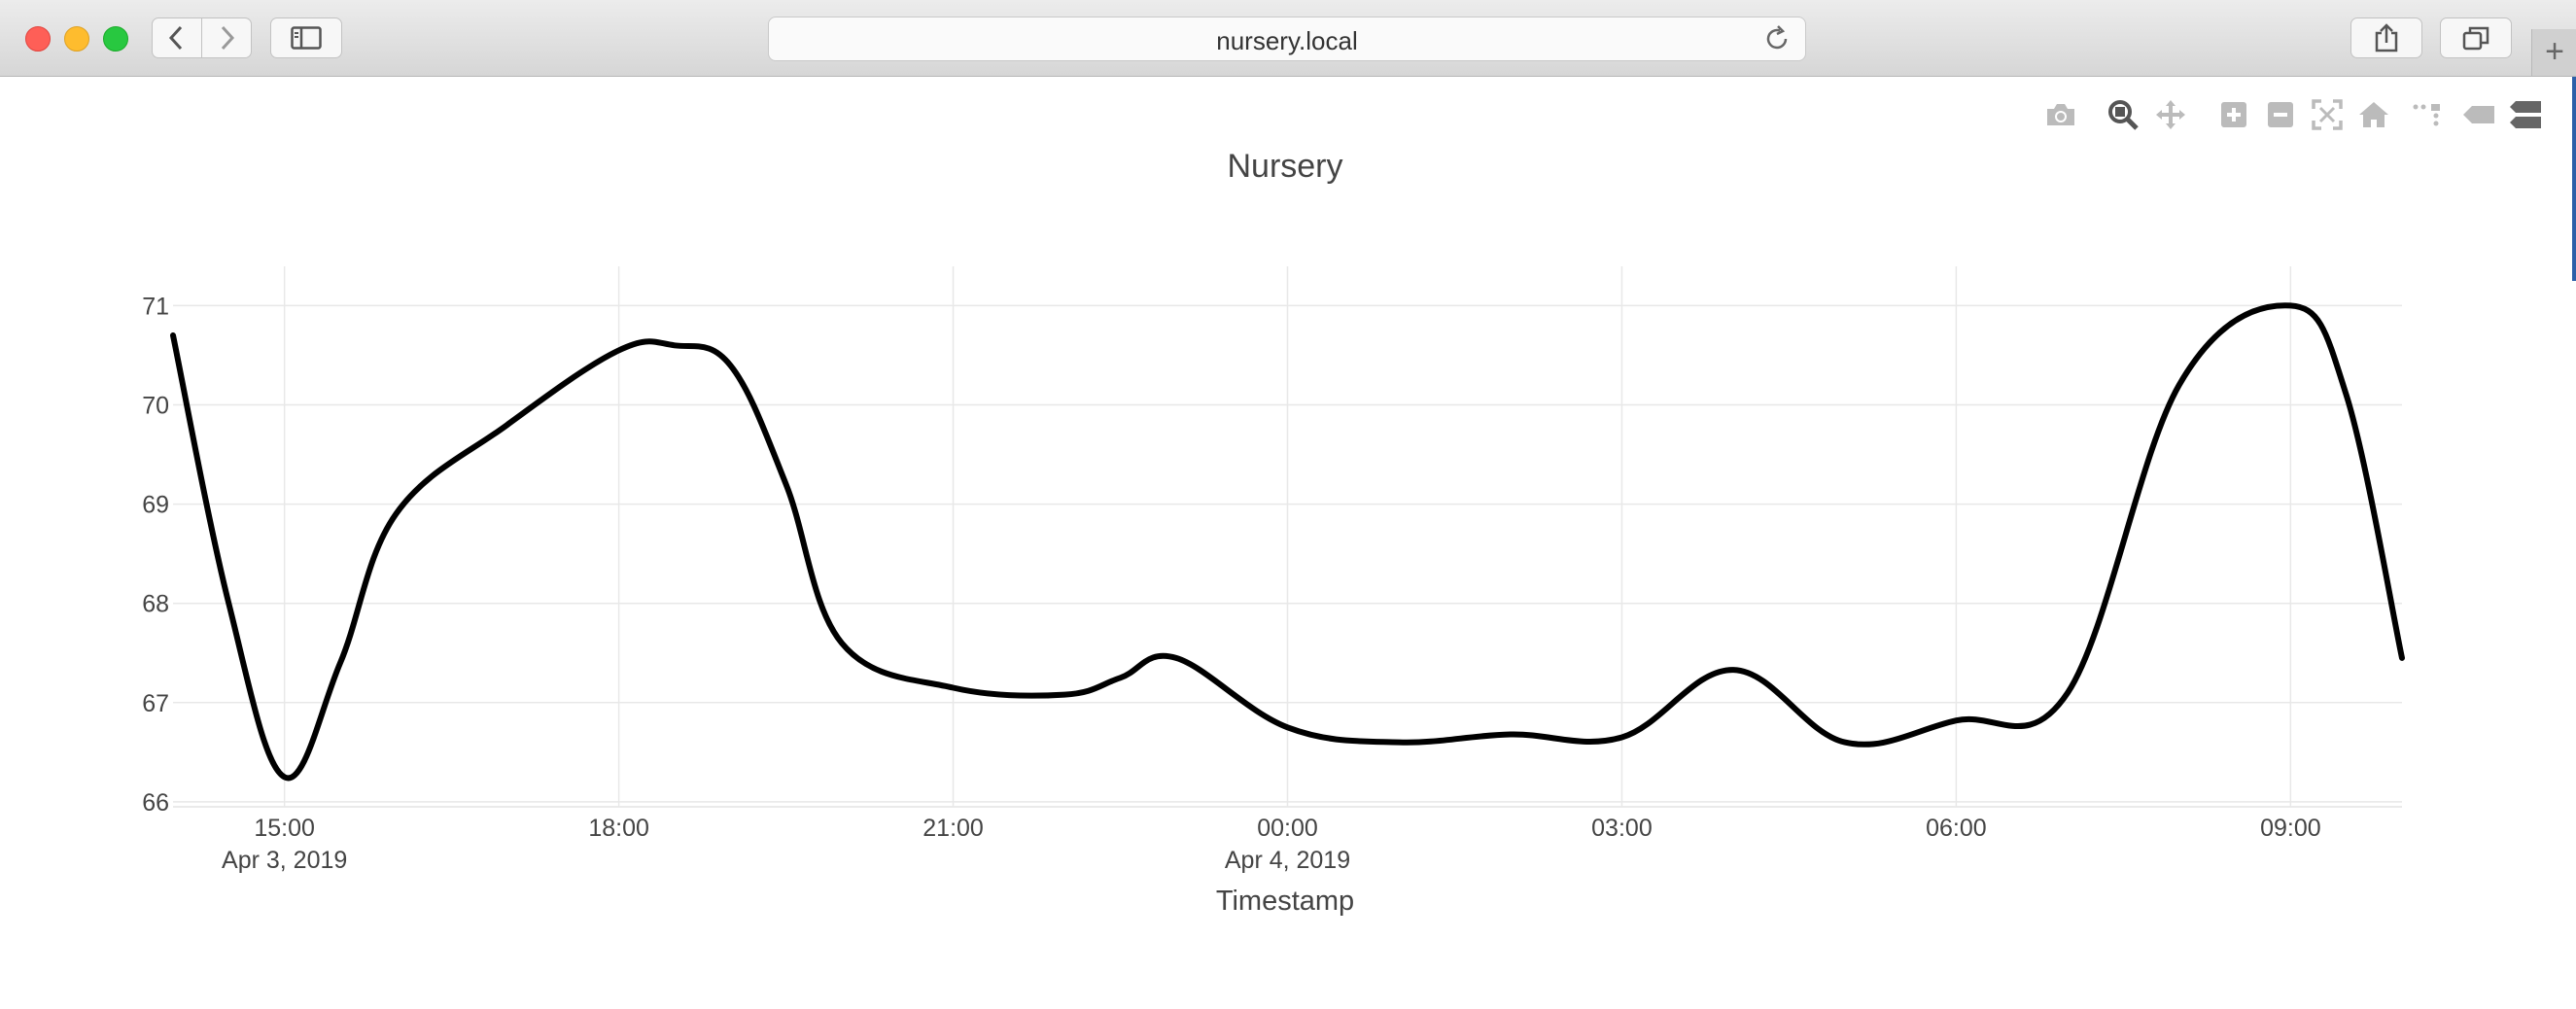  I want to click on forward-icon, so click(228, 38).